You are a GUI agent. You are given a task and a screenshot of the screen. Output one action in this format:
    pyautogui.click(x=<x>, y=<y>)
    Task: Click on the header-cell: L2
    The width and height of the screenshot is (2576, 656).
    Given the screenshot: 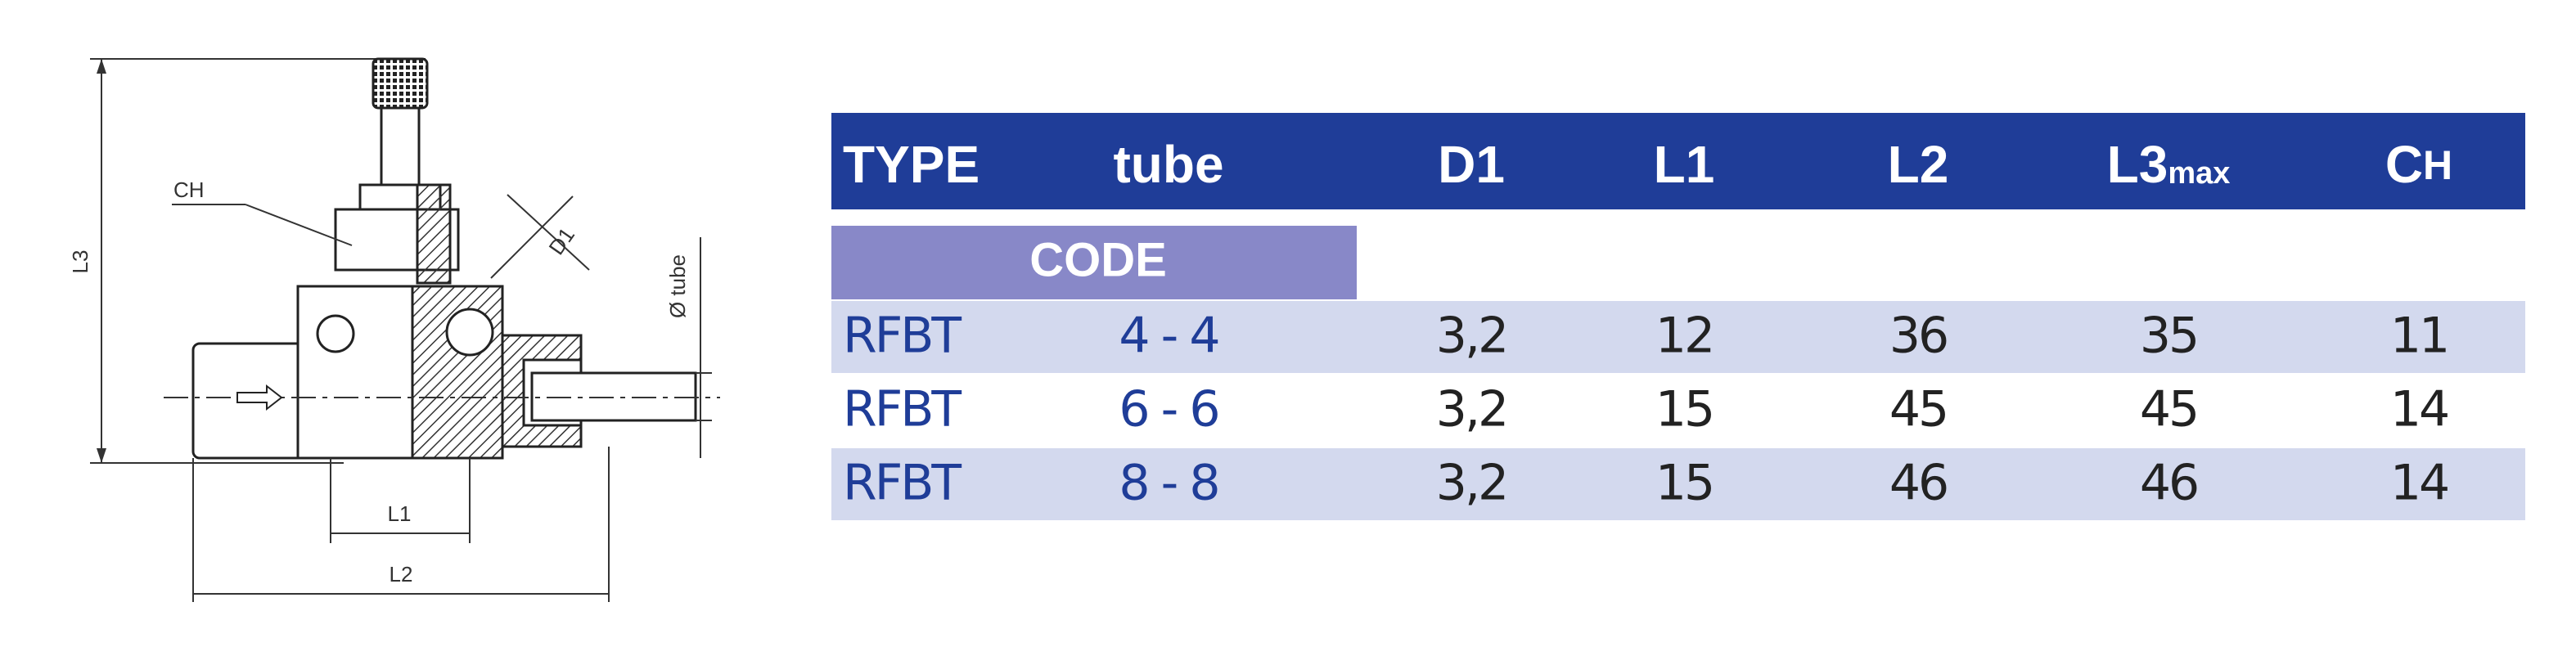 What is the action you would take?
    pyautogui.click(x=1919, y=164)
    